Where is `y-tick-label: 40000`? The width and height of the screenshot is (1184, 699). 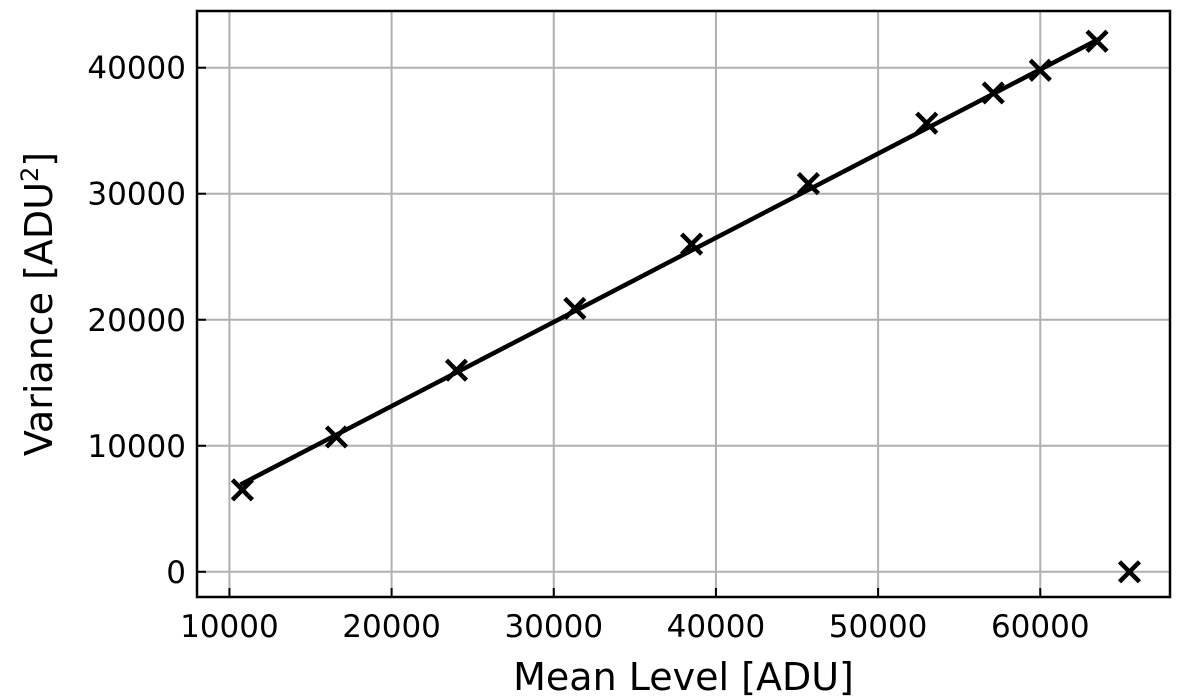 y-tick-label: 40000 is located at coordinates (136, 69).